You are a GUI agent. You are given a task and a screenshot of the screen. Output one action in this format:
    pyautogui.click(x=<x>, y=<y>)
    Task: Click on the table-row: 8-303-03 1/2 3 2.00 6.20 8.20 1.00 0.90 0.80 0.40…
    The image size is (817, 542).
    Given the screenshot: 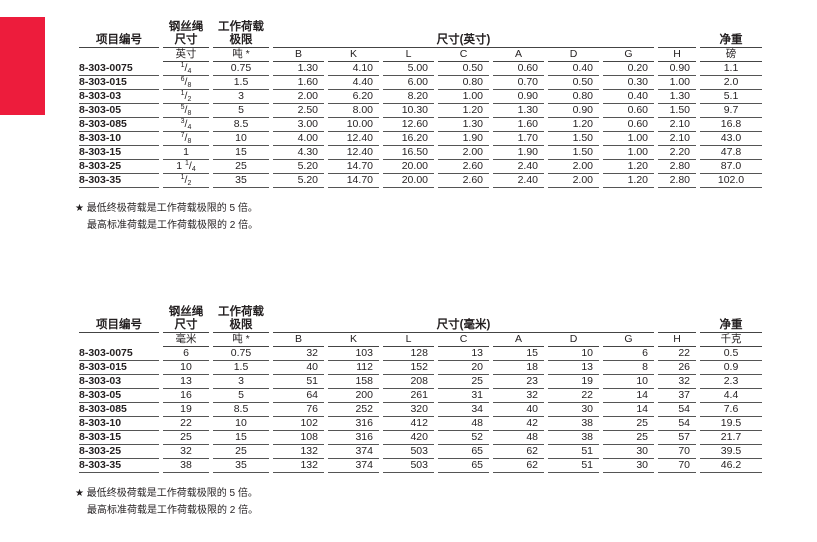 What is the action you would take?
    pyautogui.click(x=420, y=97)
    